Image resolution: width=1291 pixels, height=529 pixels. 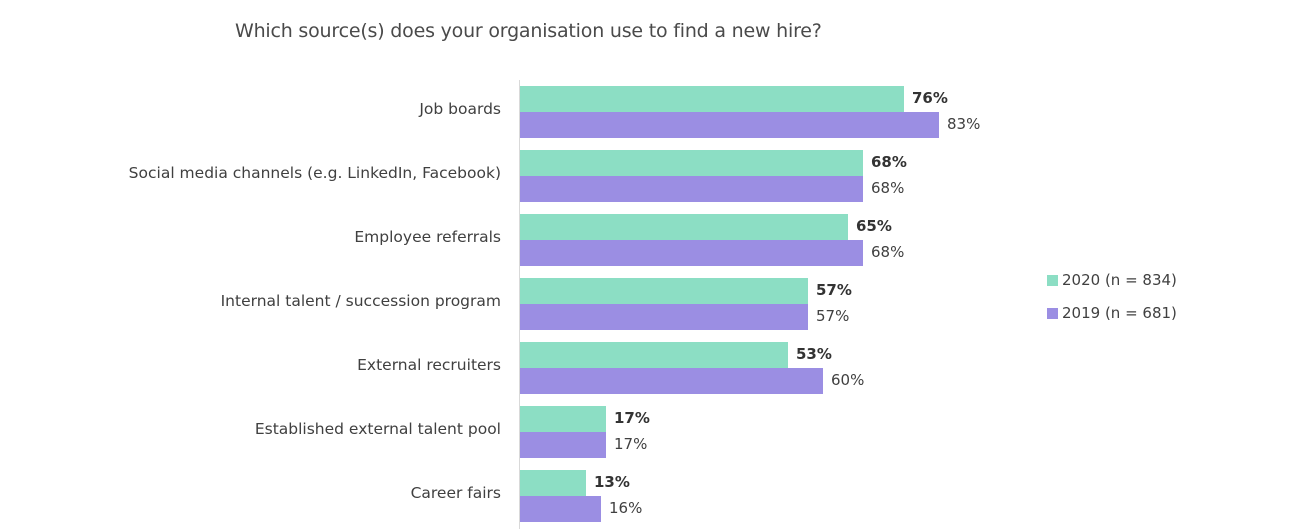 What do you see at coordinates (632, 418) in the screenshot?
I see `value-label-2020: 17%` at bounding box center [632, 418].